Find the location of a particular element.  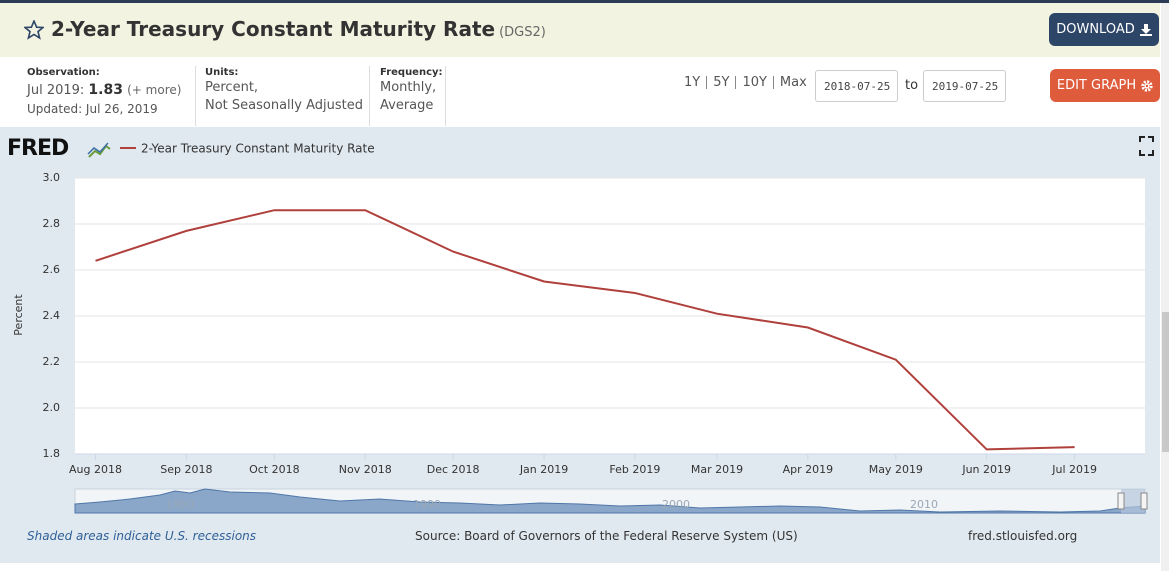

range-links: 1Y 5Y 10Y Max is located at coordinates (748, 82).